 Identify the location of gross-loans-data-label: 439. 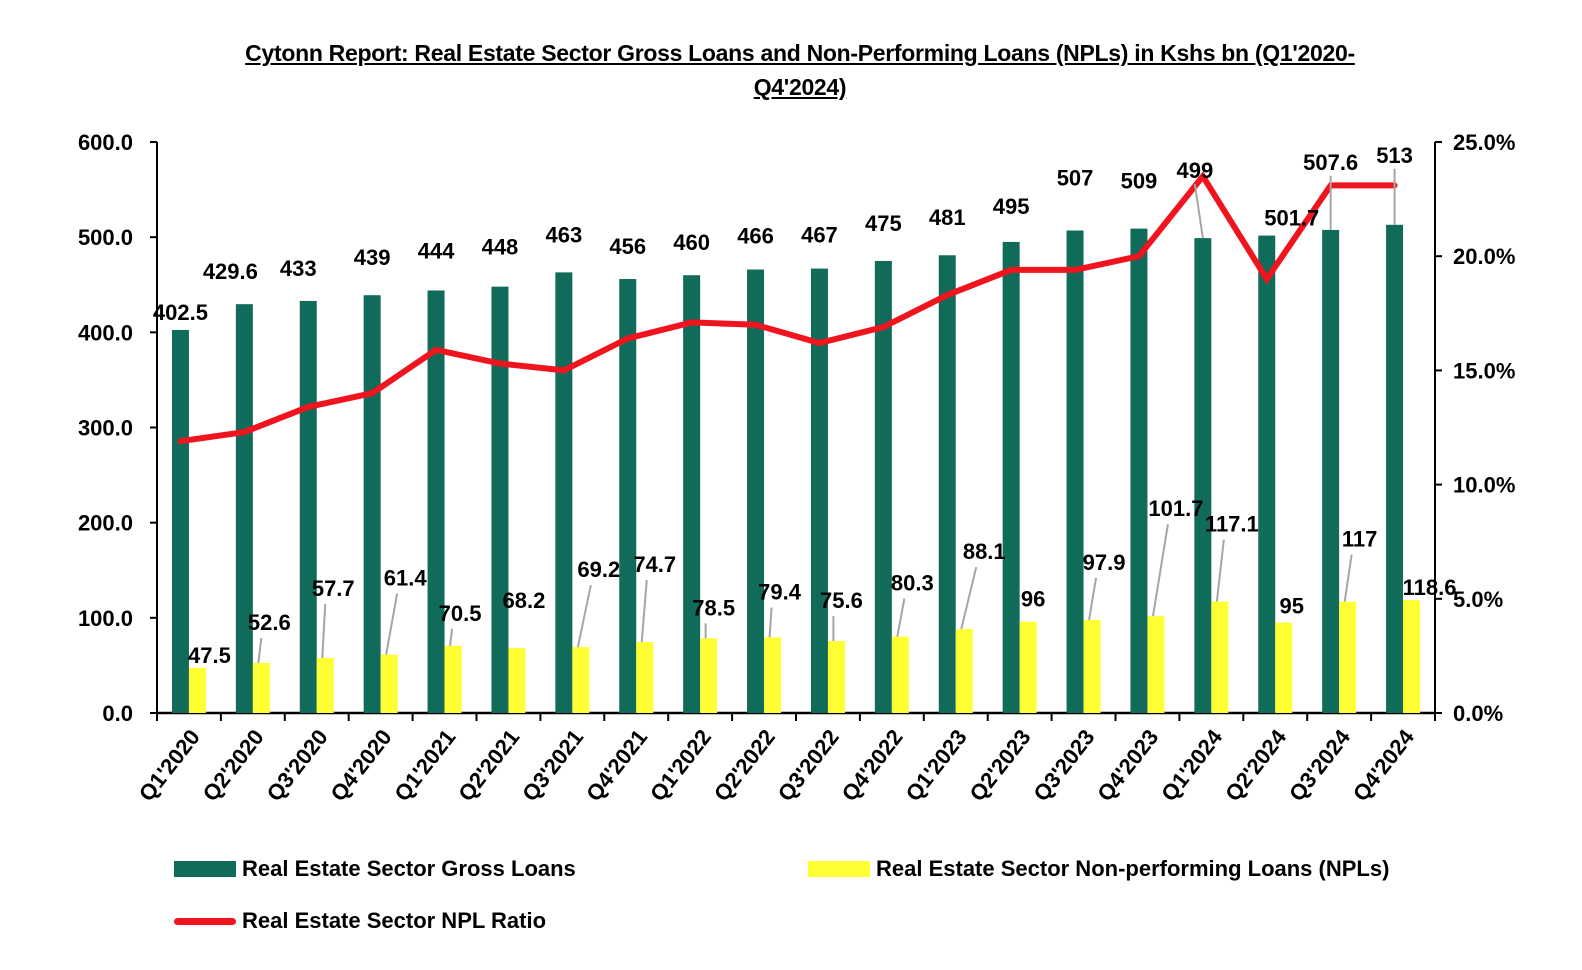
(372, 257).